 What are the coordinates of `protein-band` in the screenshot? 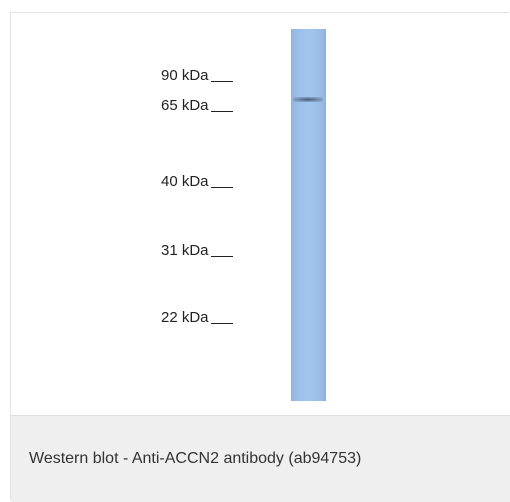 It's located at (308, 99).